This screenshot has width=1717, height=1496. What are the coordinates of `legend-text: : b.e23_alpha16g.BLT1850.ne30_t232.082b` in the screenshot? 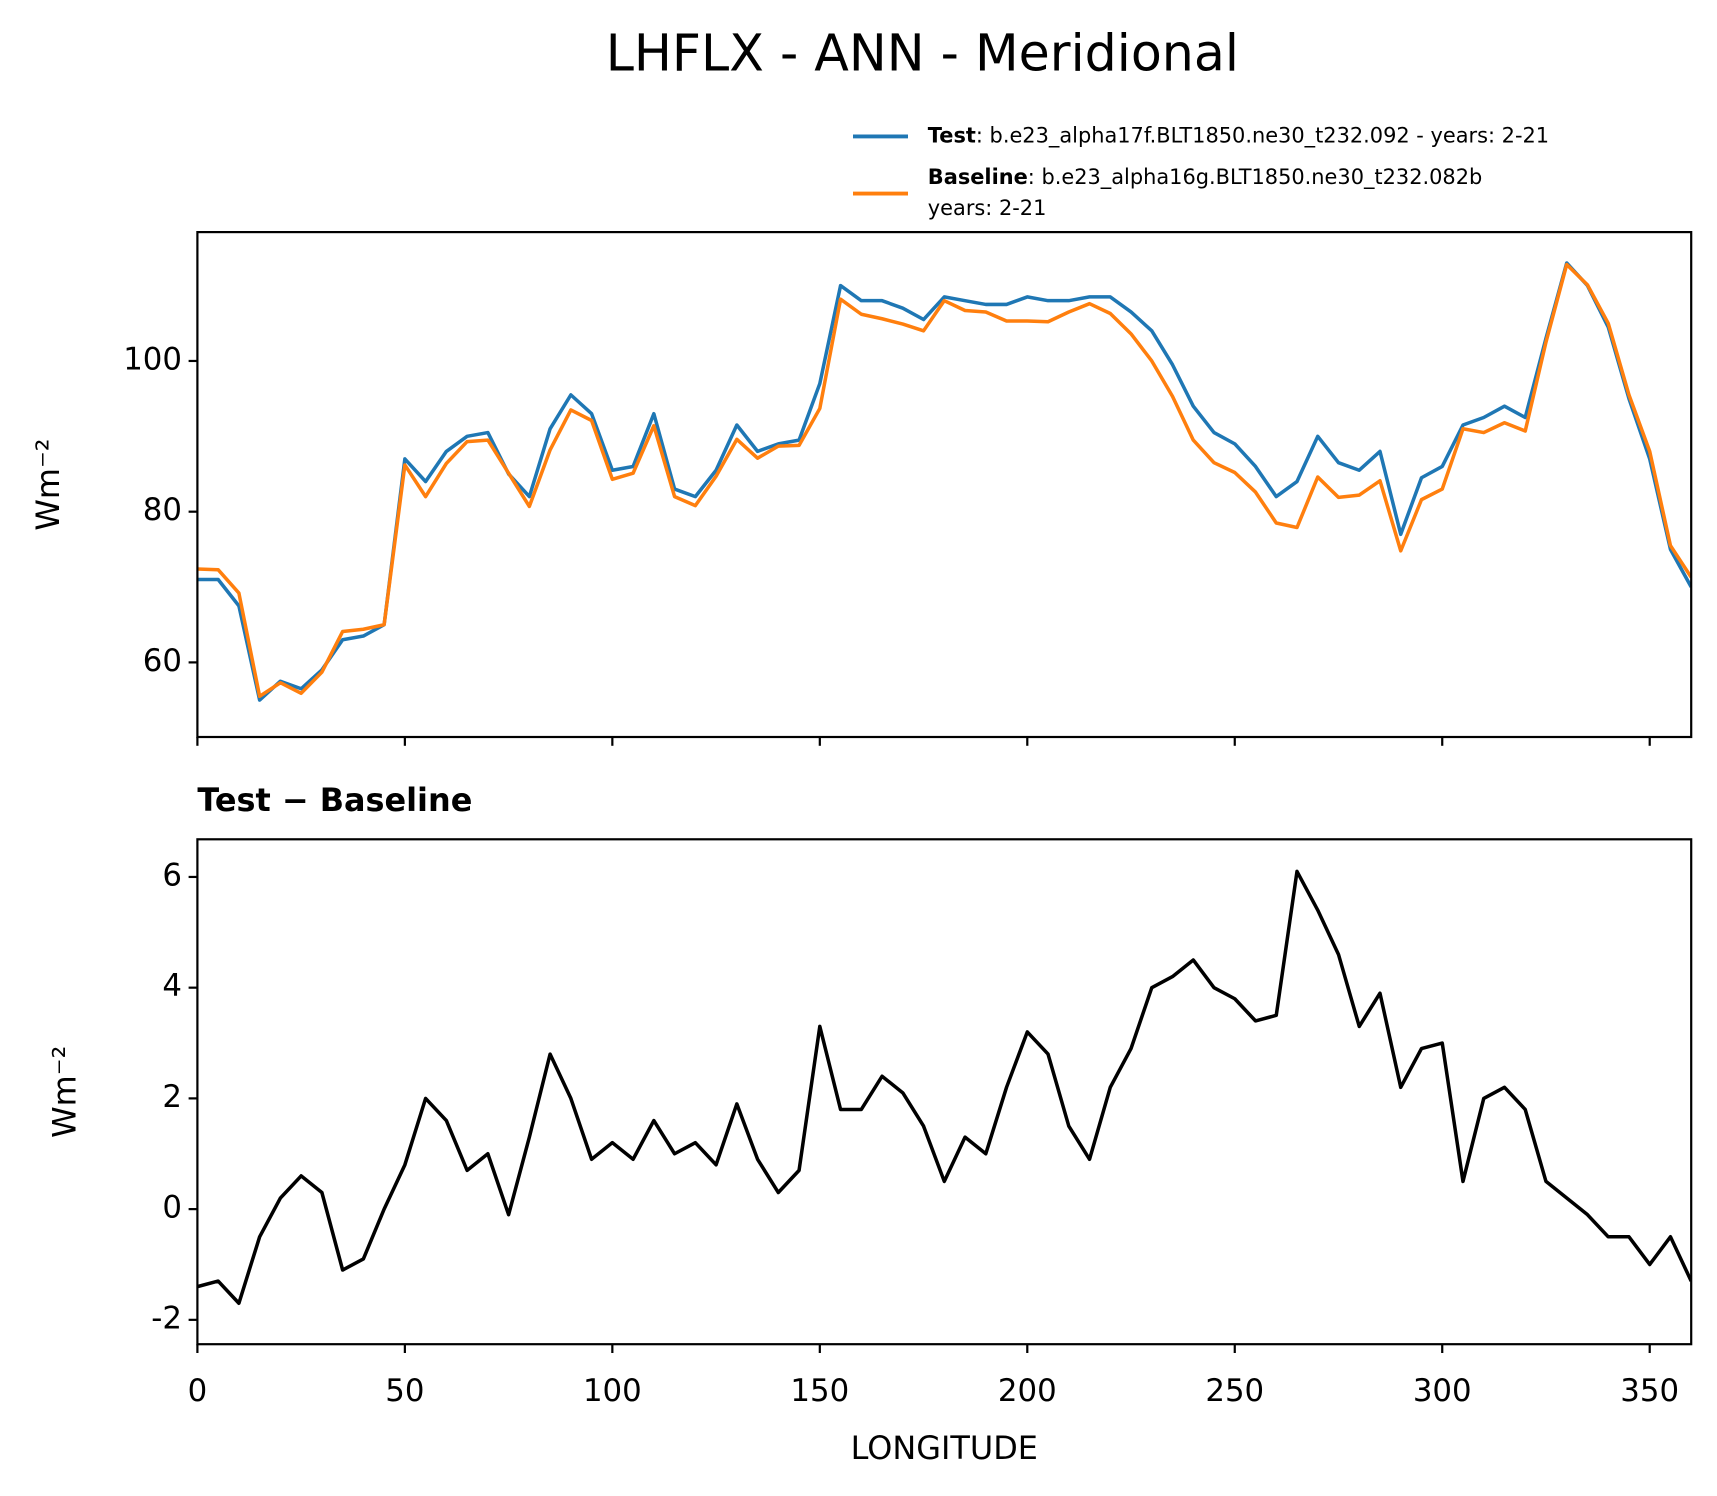 It's located at (1255, 177).